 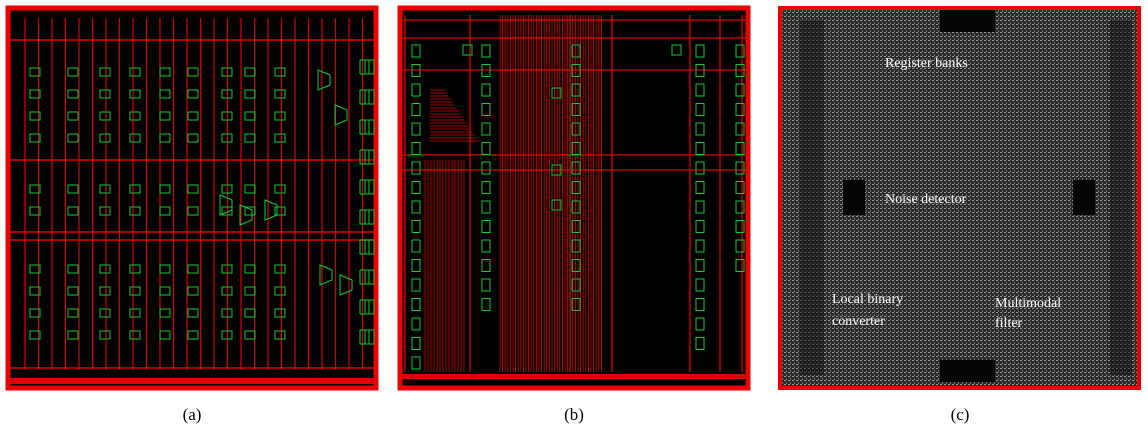 I want to click on region-label: Local binary, so click(x=867, y=299).